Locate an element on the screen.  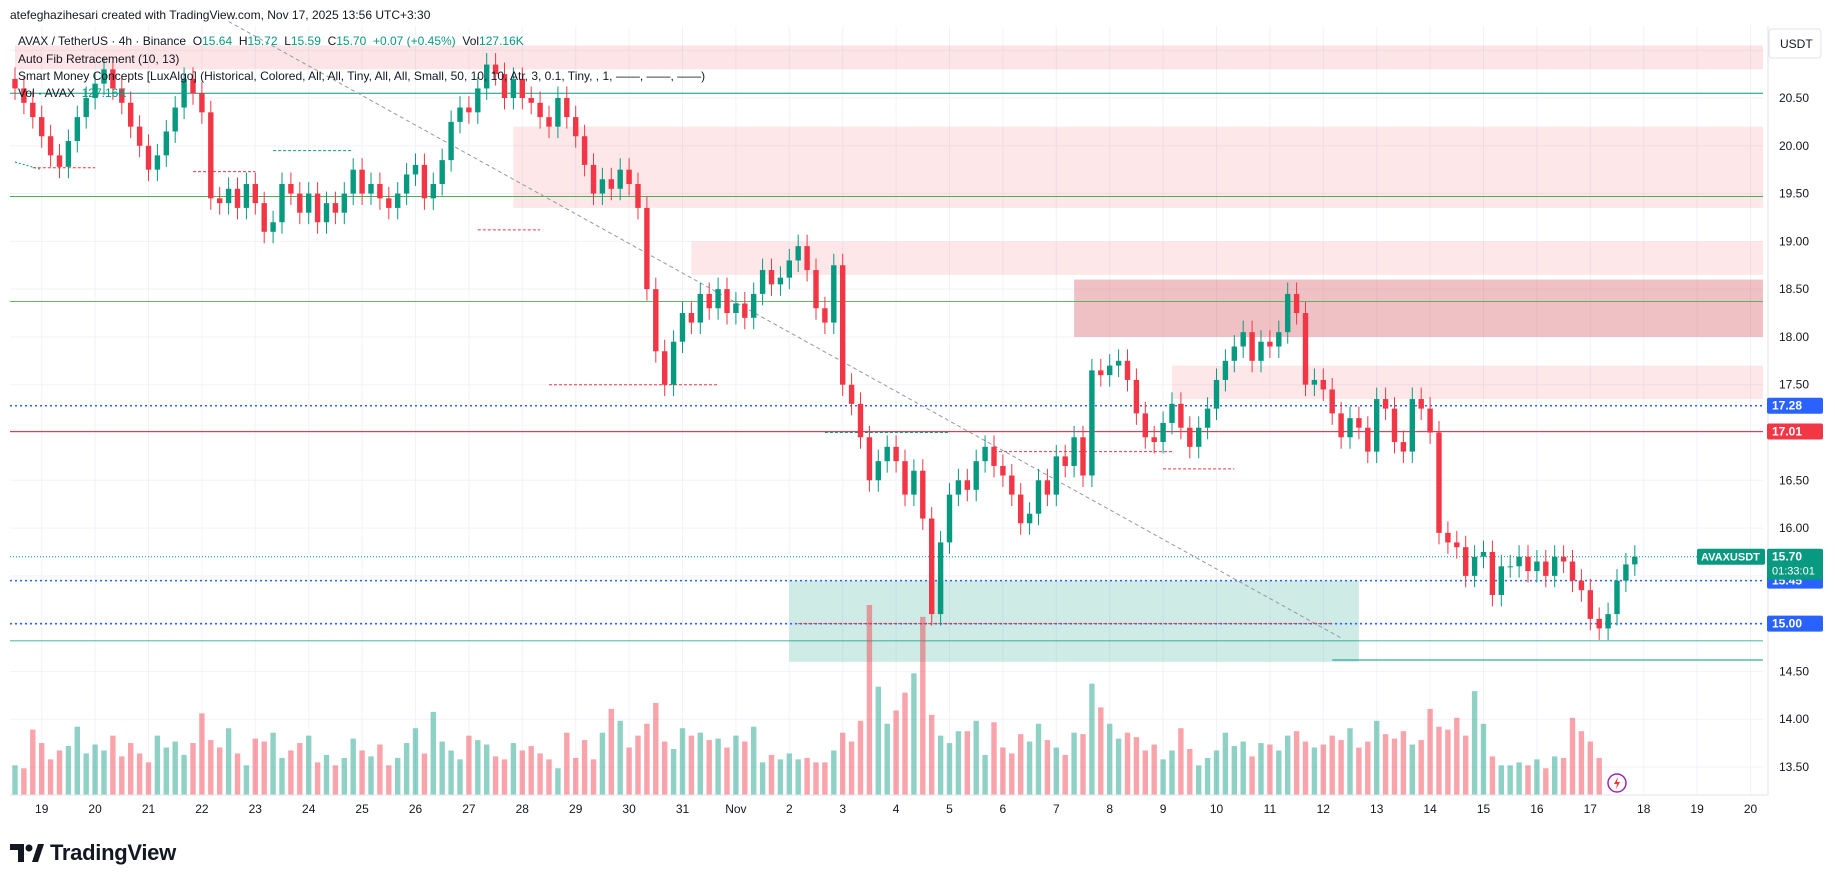
legend-vol-indicator-name: Vol · AVAX is located at coordinates (46, 93).